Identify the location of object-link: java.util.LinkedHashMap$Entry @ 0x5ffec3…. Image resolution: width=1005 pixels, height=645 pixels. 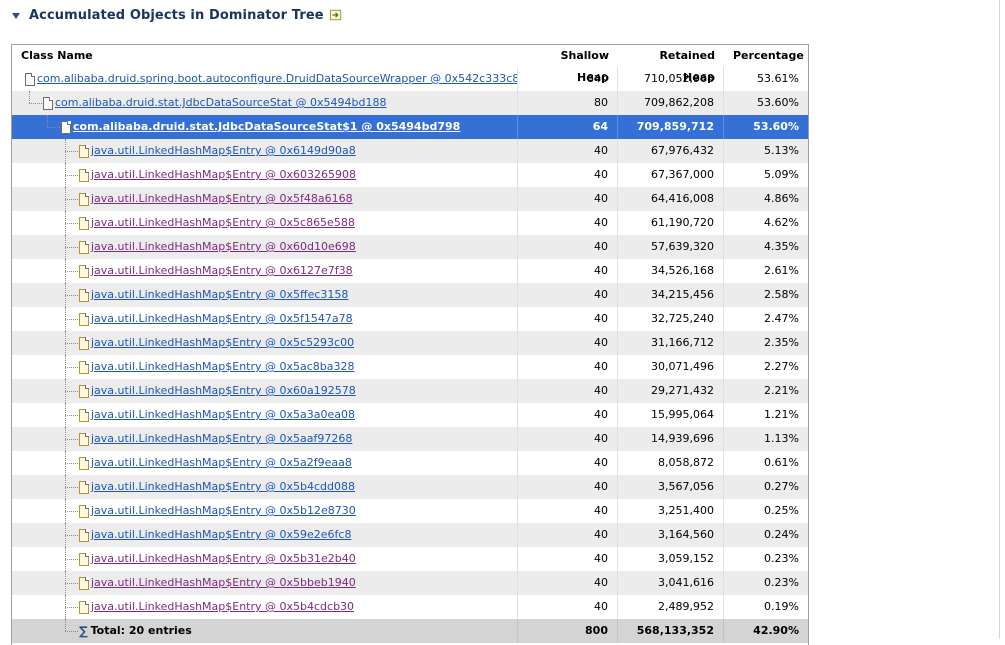
(220, 294).